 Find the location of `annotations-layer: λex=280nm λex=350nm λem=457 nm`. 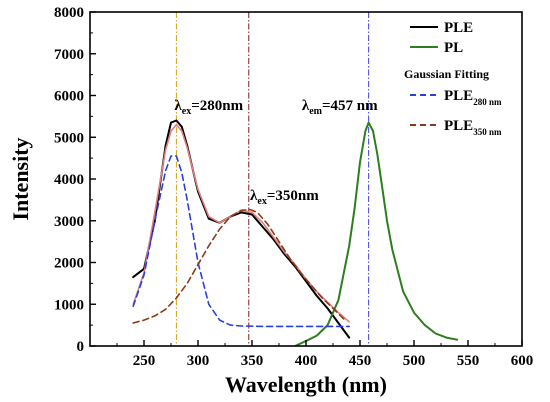

annotations-layer: λex=280nm λex=350nm λem=457 nm is located at coordinates (276, 152).